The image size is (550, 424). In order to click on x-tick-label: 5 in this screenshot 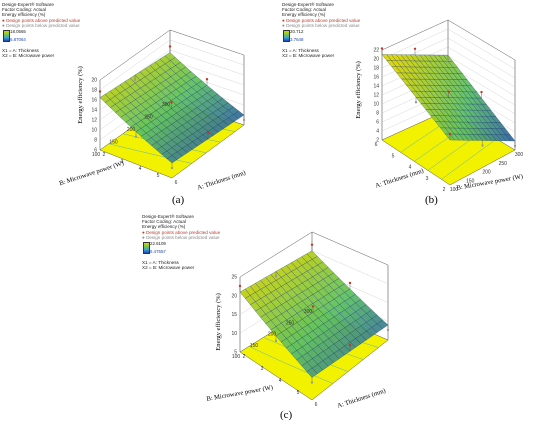, I will do `click(298, 393)`.